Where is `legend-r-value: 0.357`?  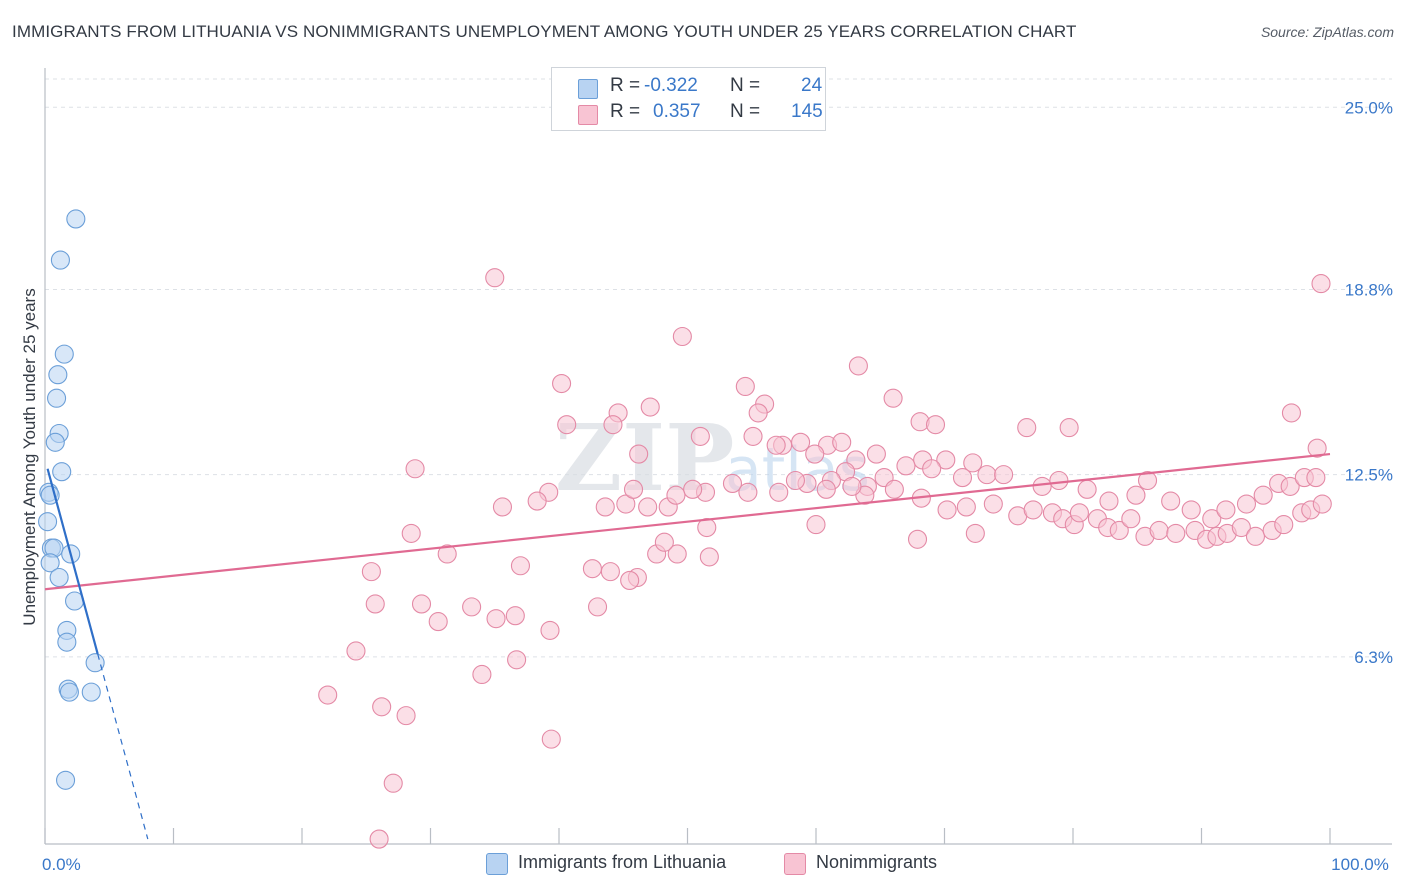 legend-r-value: 0.357 is located at coordinates (677, 111).